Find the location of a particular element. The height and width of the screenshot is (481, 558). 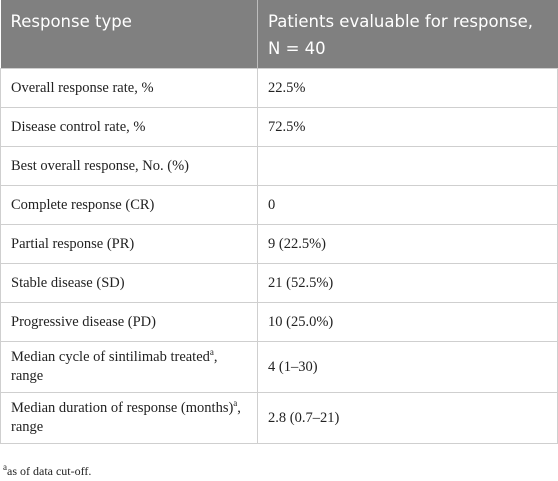

label-cell: Stable disease (SD) is located at coordinates (129, 283).